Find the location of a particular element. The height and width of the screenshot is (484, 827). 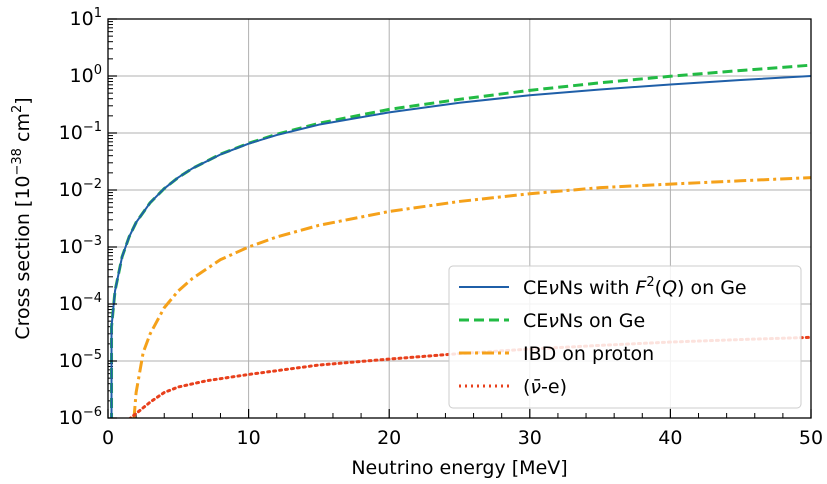

x-tick-labels: 0 10 20 30 40 50 is located at coordinates (462, 438).